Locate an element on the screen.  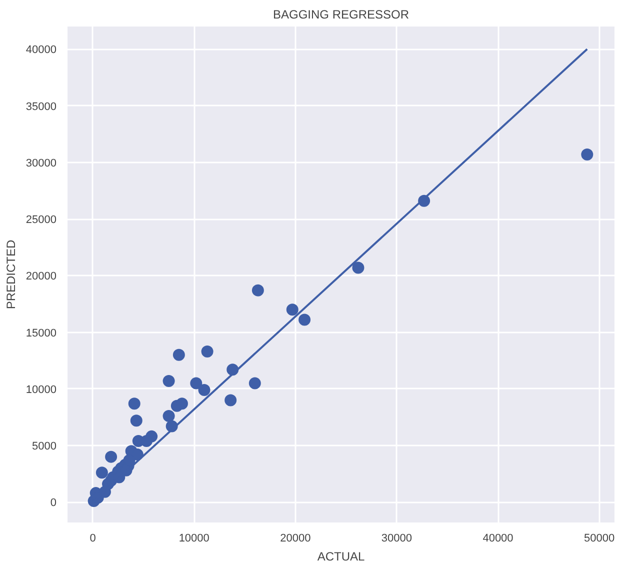
y-axis-title: PREDICTED is located at coordinates (11, 274).